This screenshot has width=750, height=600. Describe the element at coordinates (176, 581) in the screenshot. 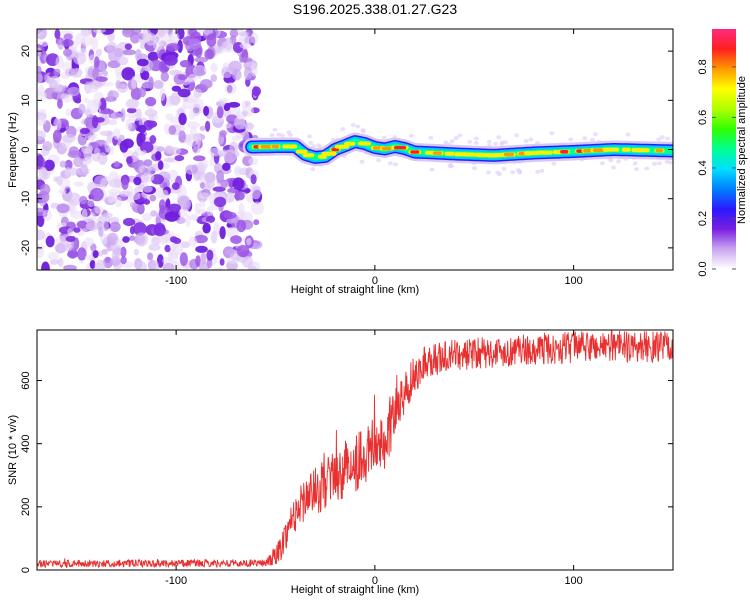

I see `x-tick-label: -100` at that location.